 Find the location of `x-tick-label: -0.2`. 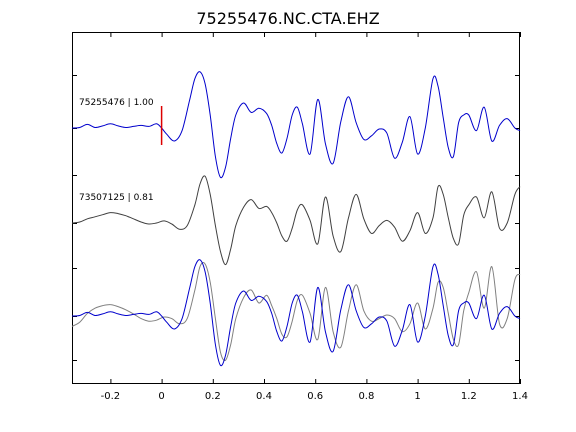

x-tick-label: -0.2 is located at coordinates (111, 396).